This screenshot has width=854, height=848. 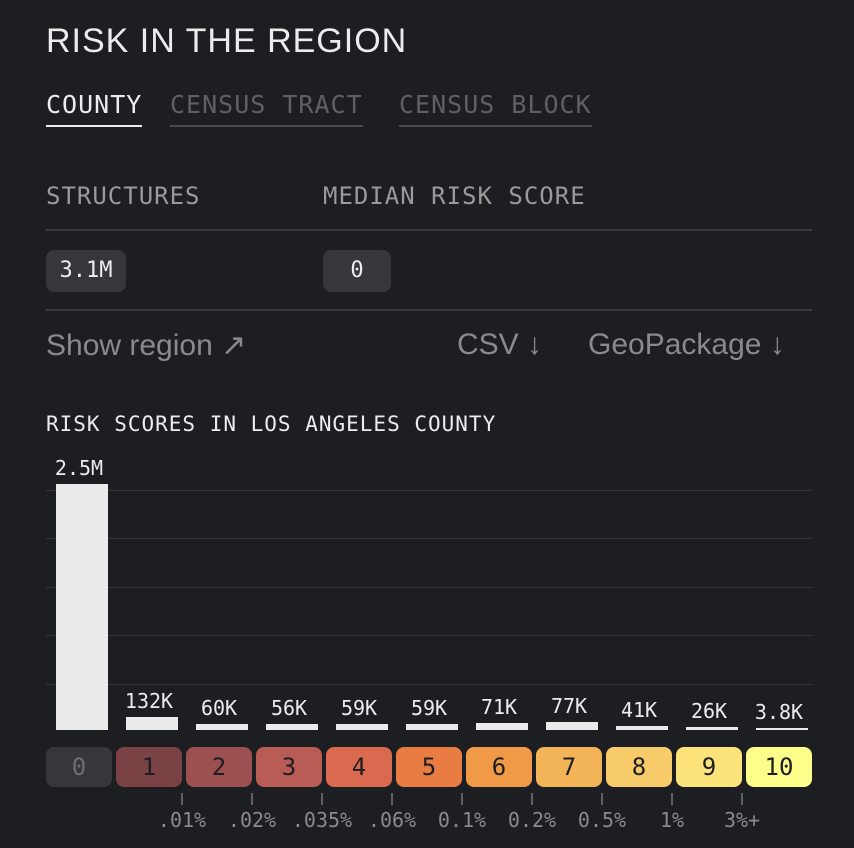 I want to click on threshold-label: 3%+, so click(x=742, y=820).